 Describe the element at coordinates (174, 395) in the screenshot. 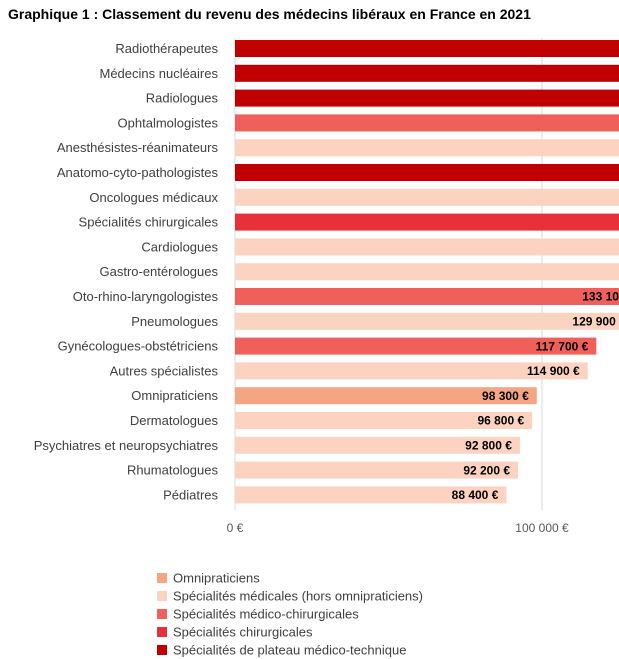

I see `category-label: Omnipraticiens` at that location.